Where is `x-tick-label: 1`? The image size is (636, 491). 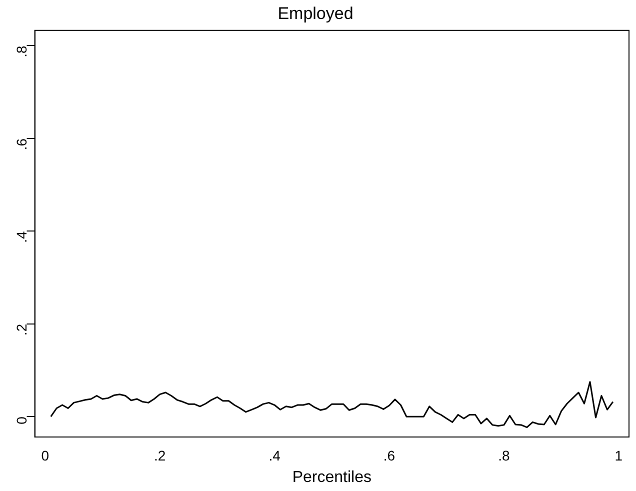 x-tick-label: 1 is located at coordinates (618, 455).